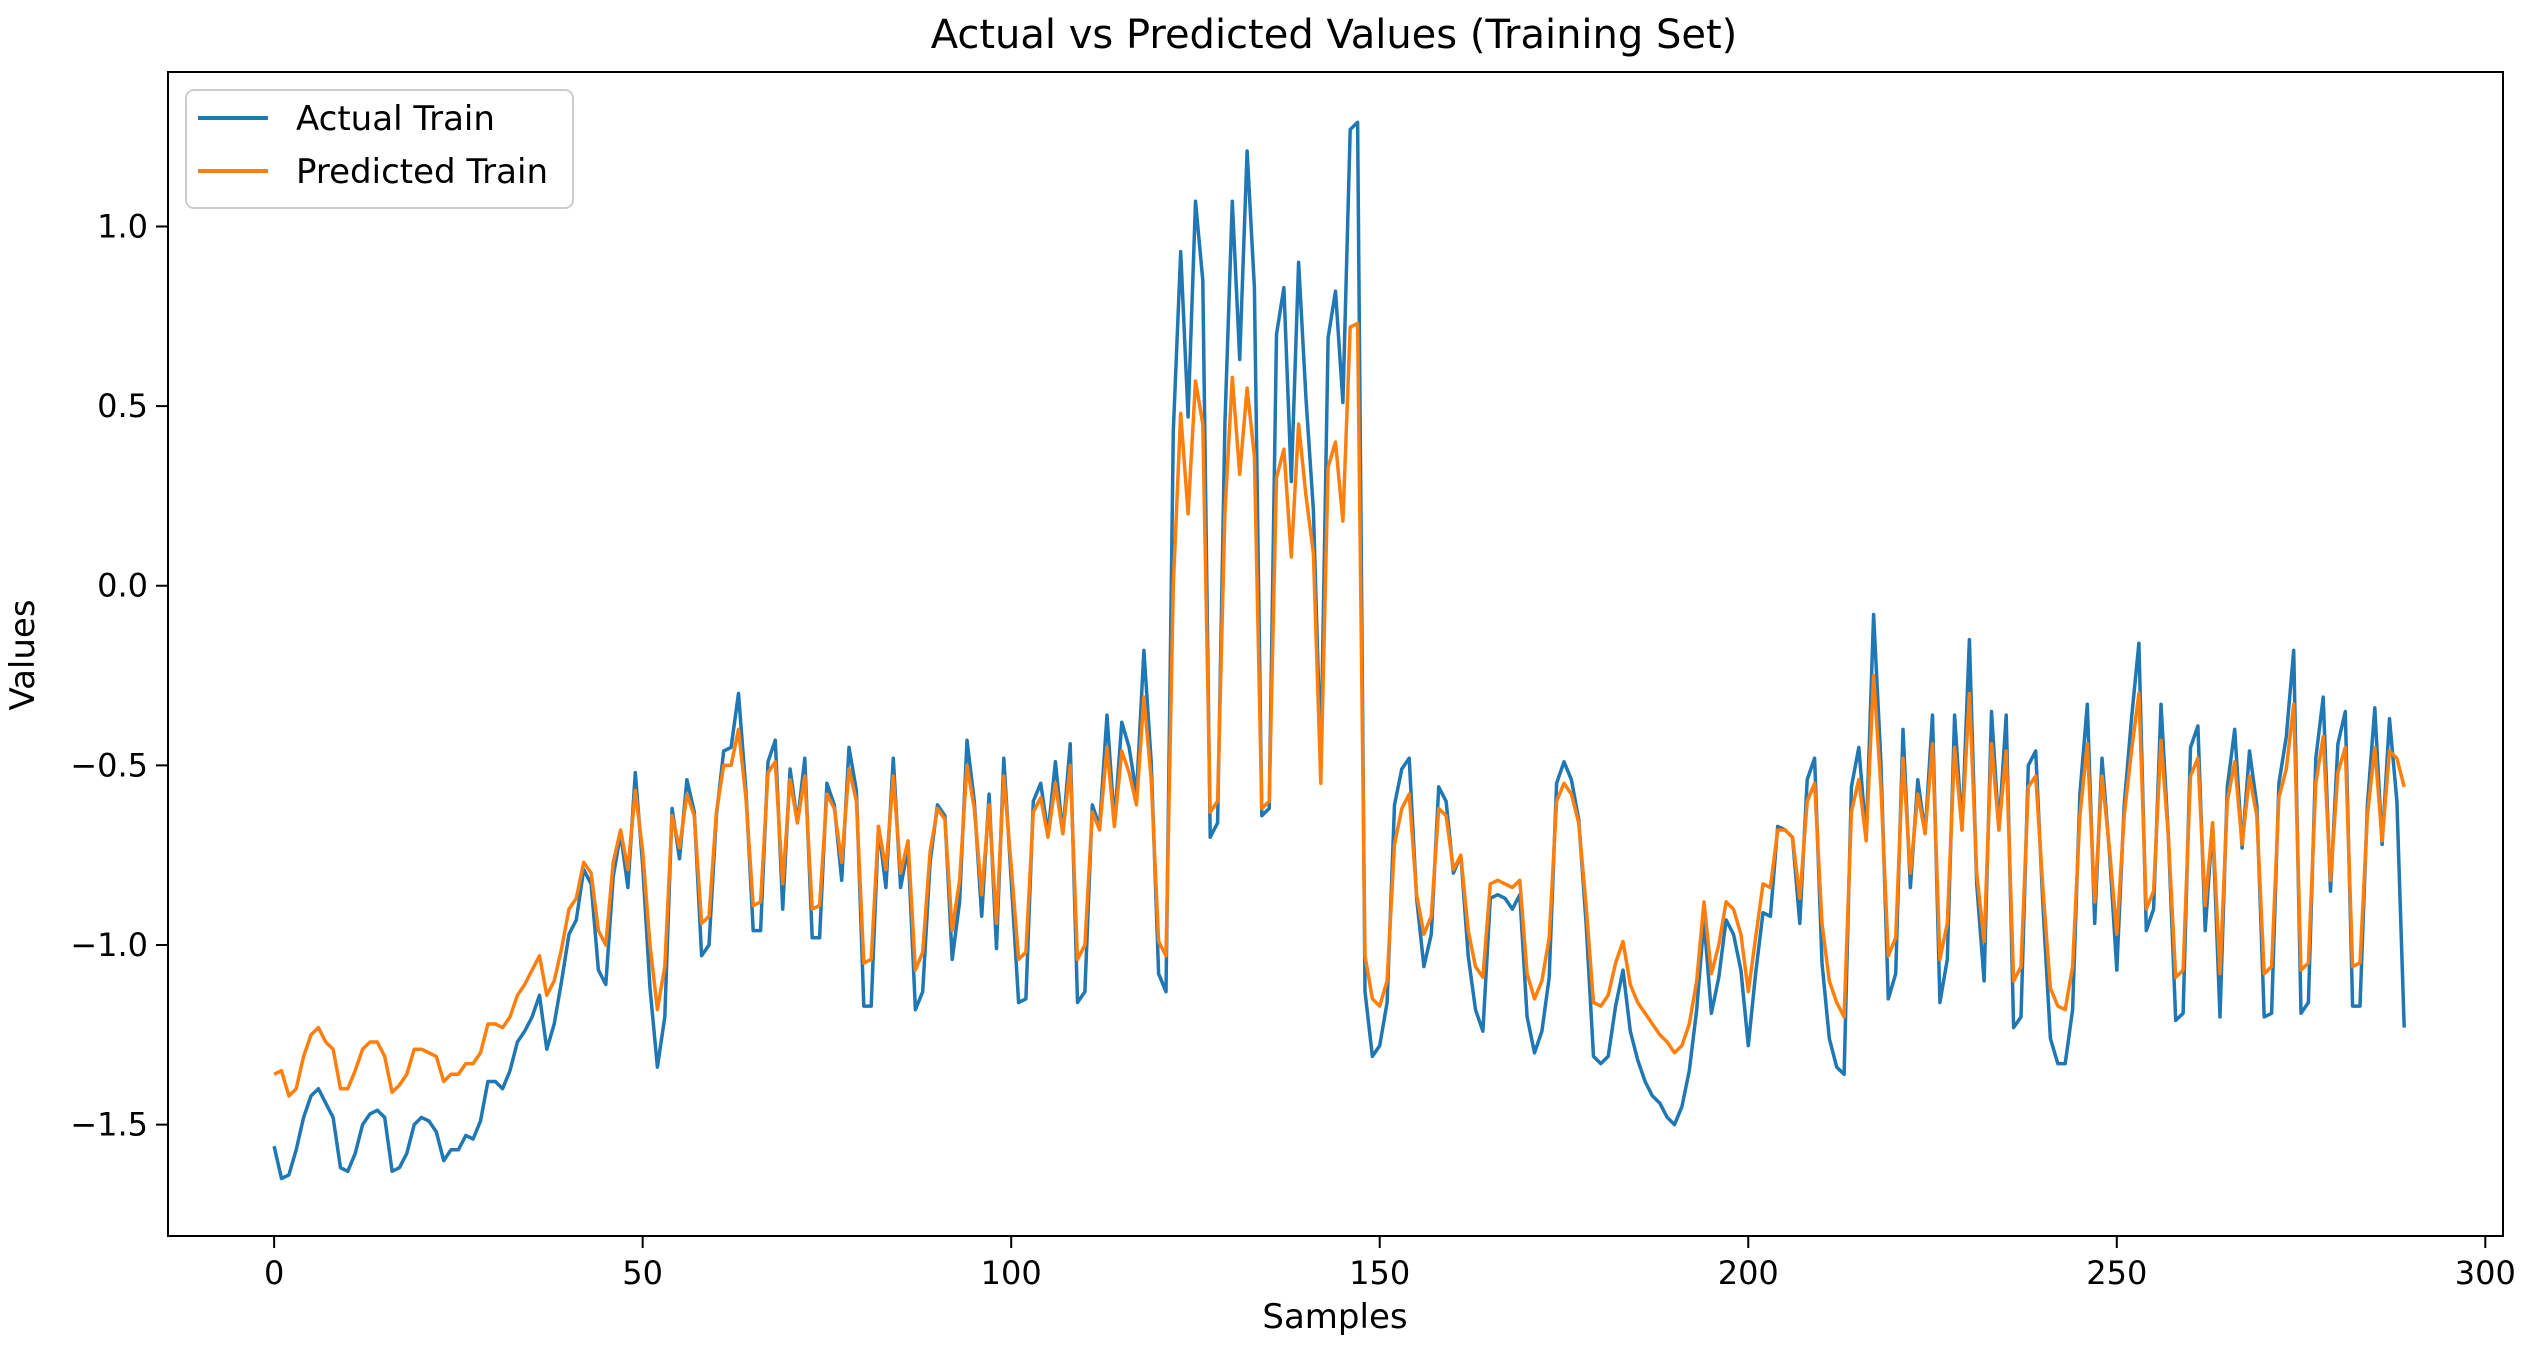 The image size is (2537, 1346). I want to click on y-tick-label: 0.0, so click(122, 586).